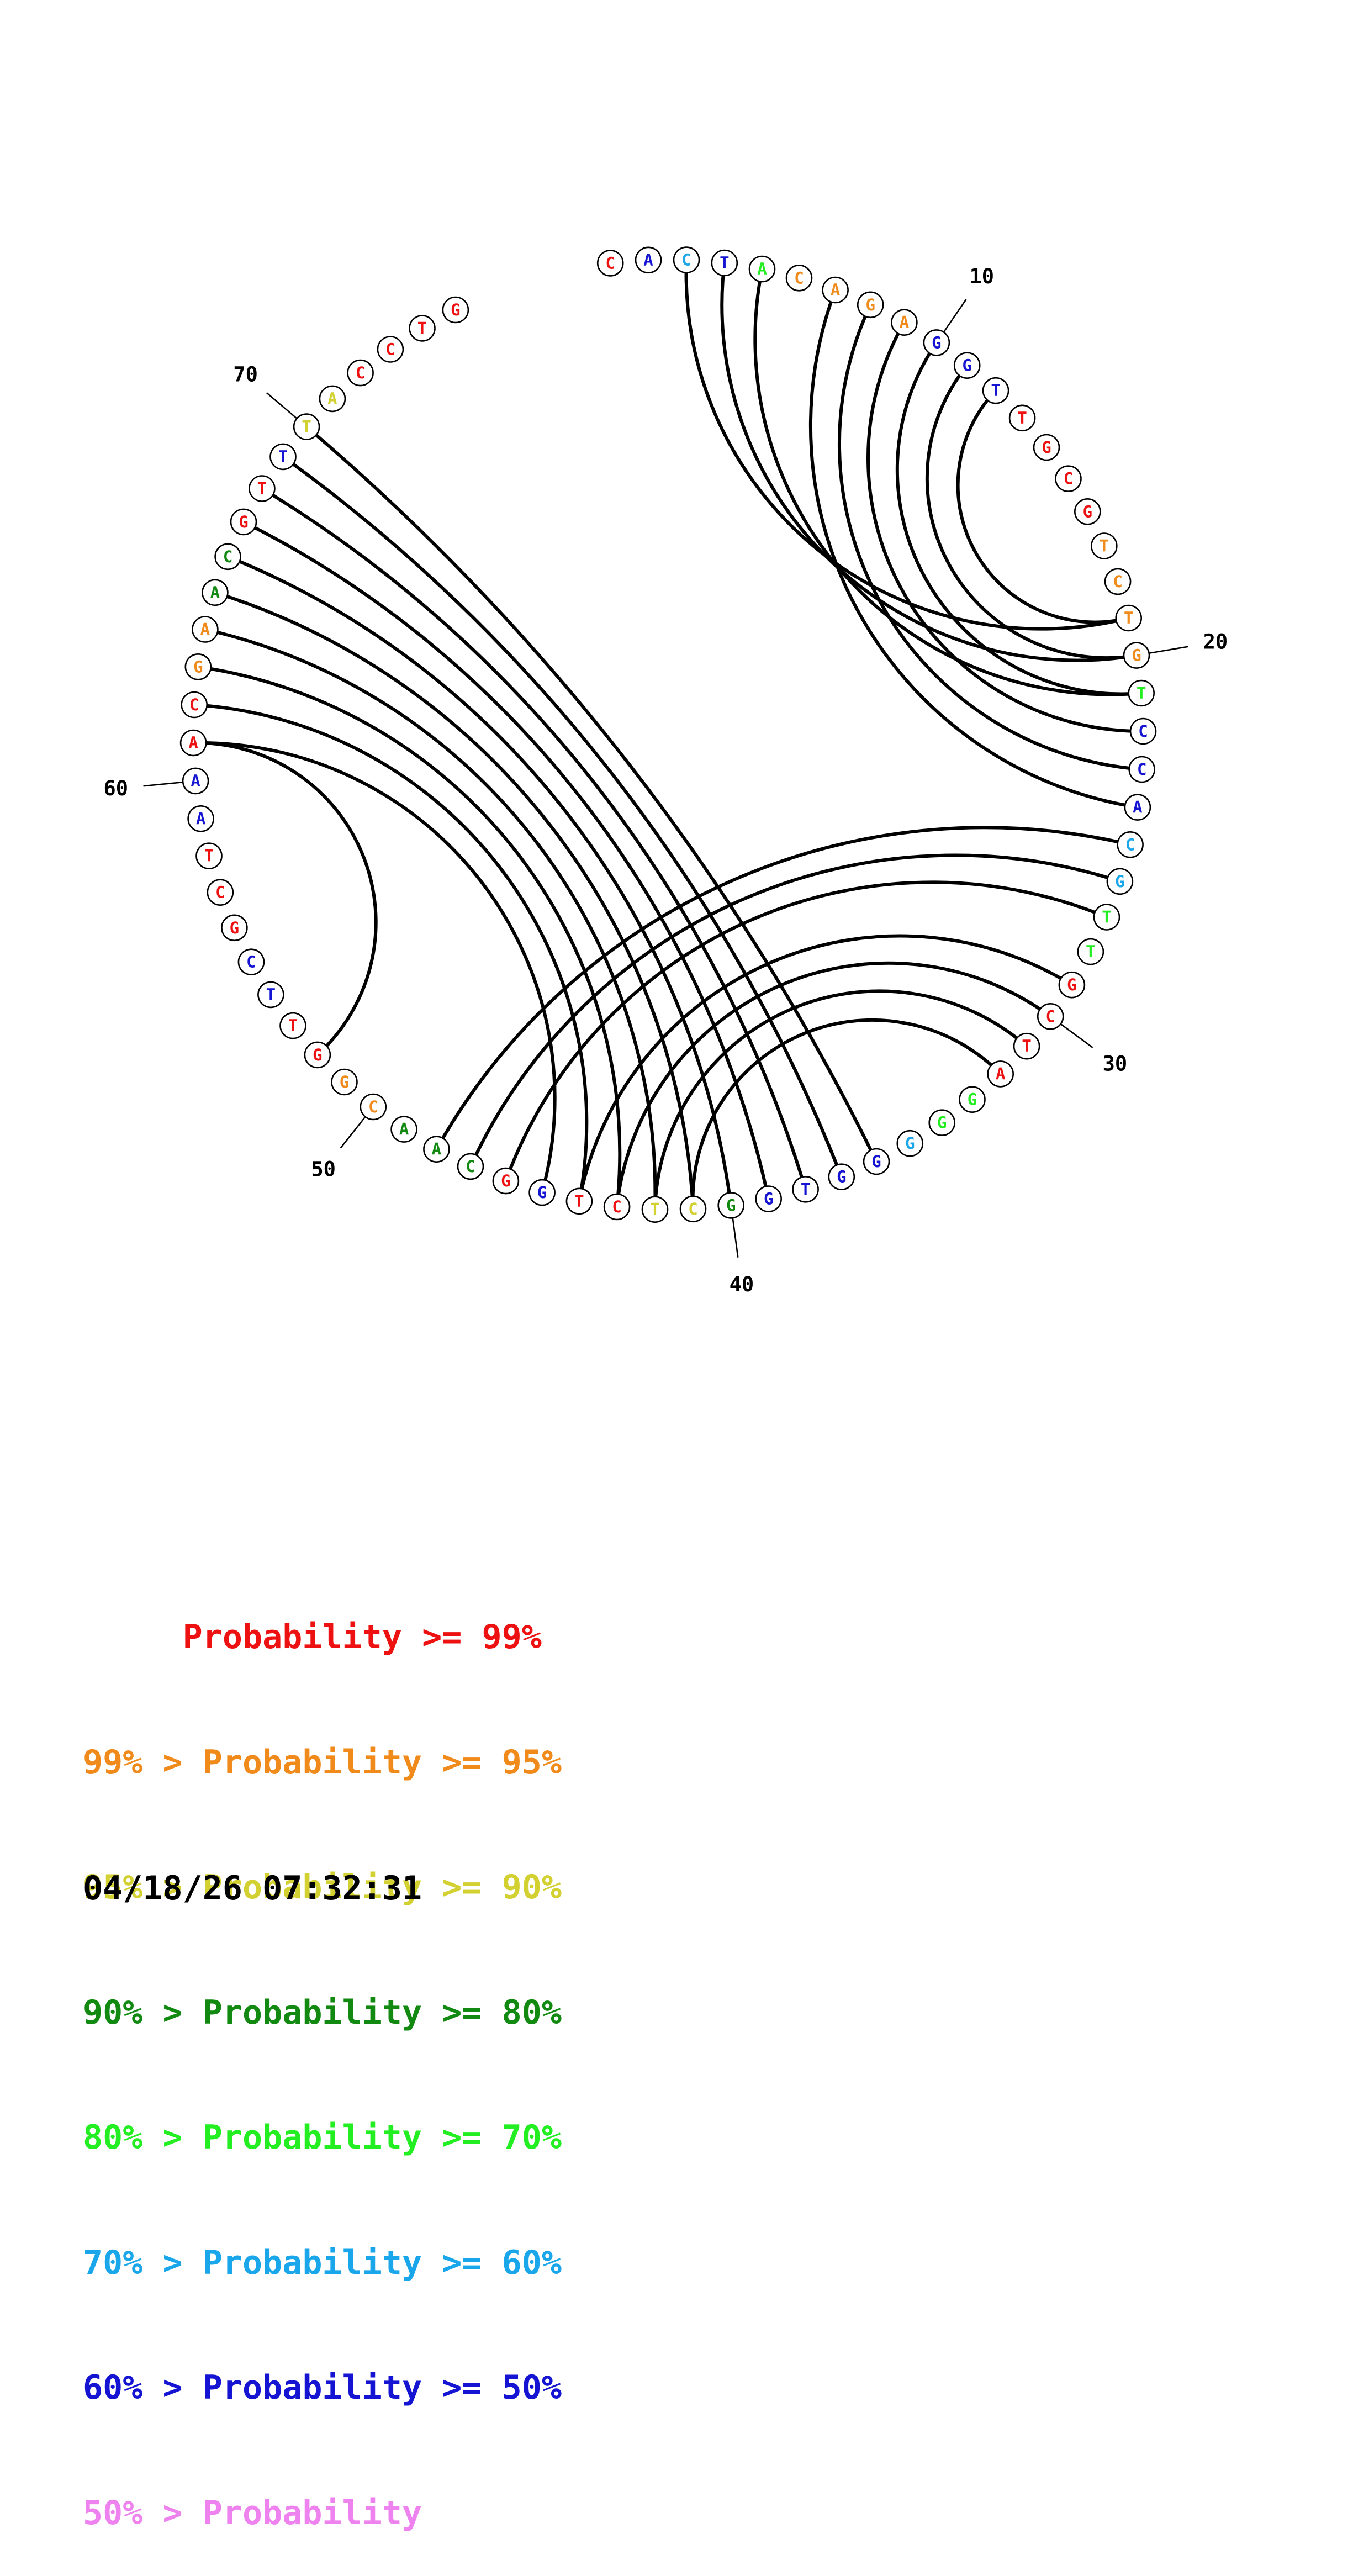  I want to click on legend-row: 70% > Probability >= 60%, so click(322, 2262).